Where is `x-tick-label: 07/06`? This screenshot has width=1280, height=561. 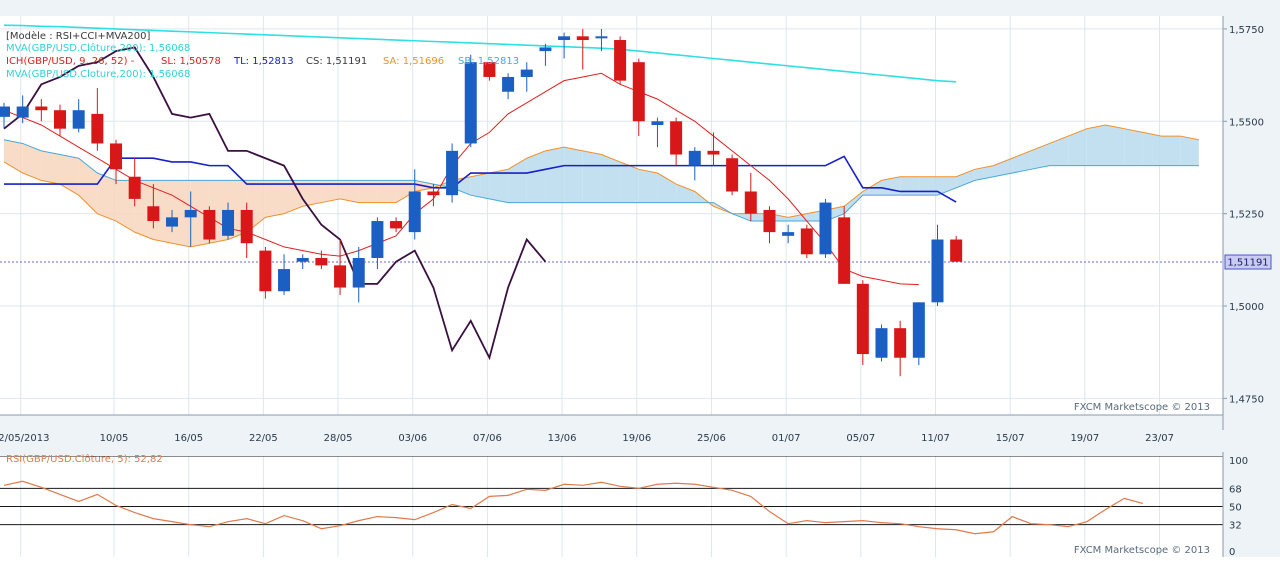
x-tick-label: 07/06 is located at coordinates (487, 438).